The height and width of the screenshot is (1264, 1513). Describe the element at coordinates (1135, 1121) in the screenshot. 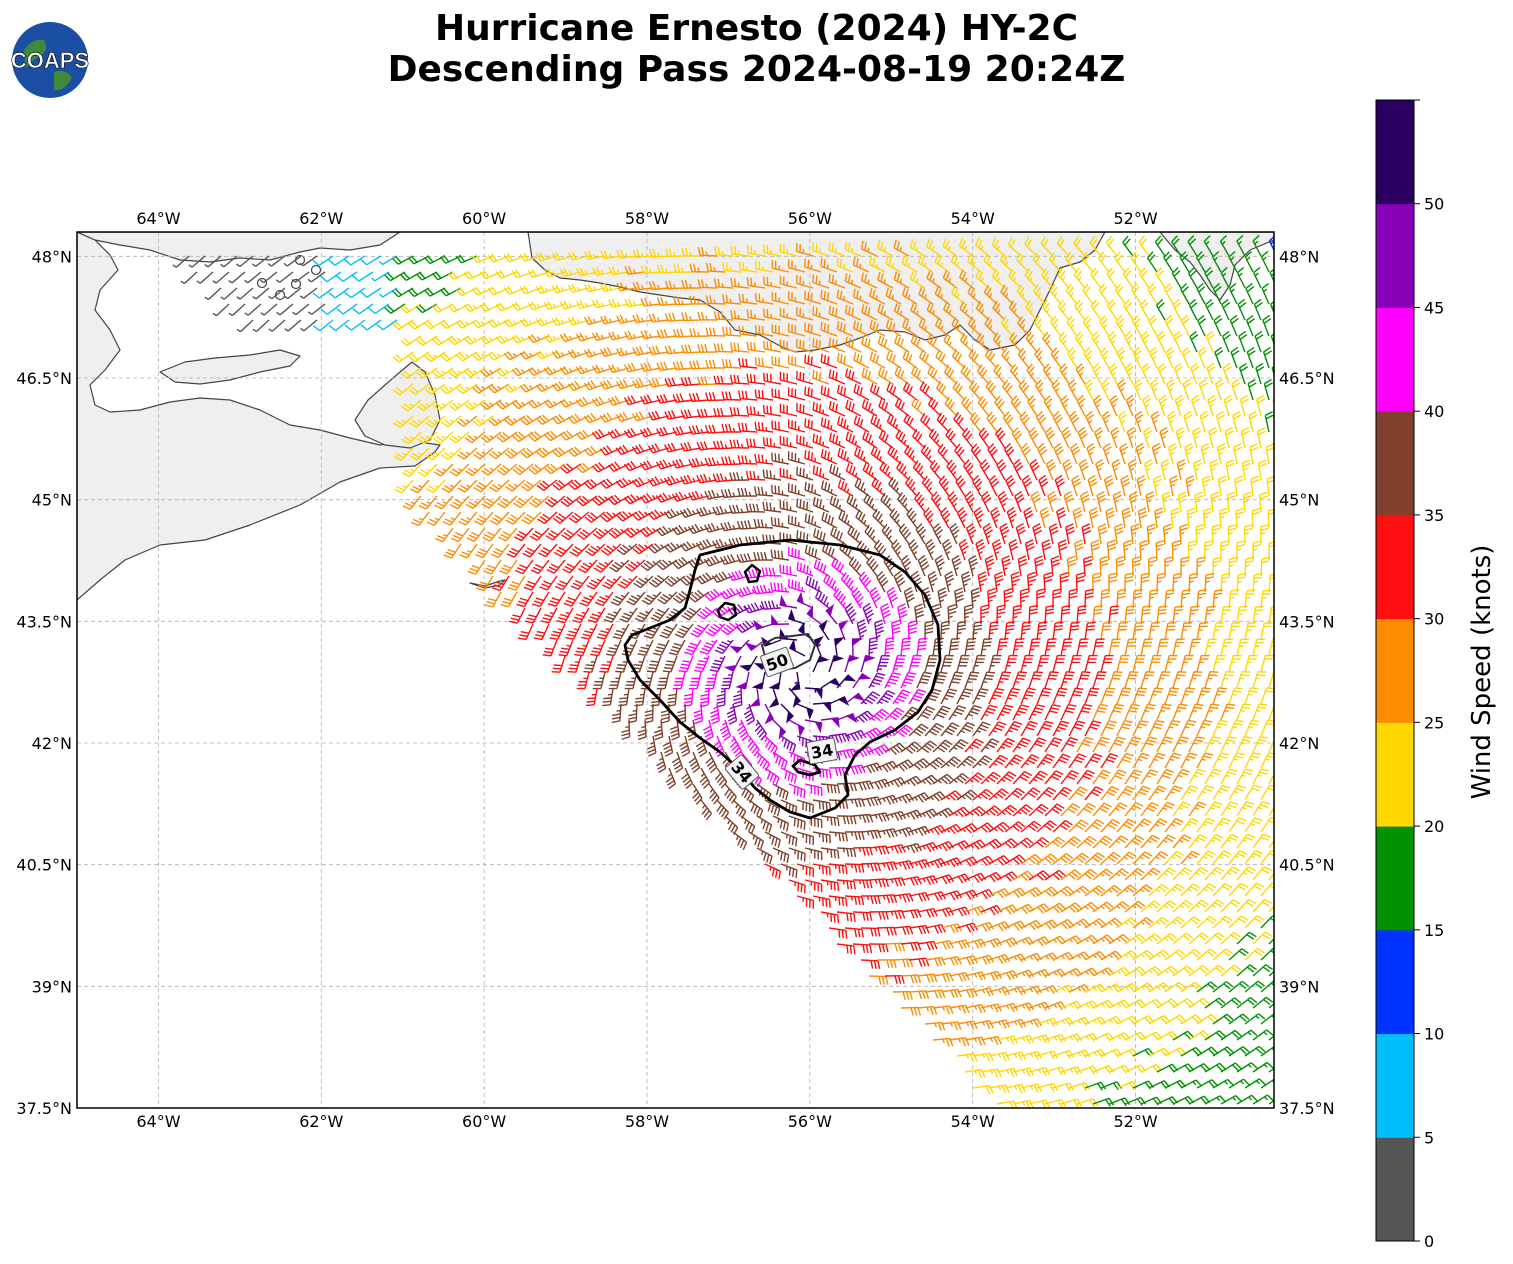

I see `lon-tick-label-bottom: 52°W` at that location.